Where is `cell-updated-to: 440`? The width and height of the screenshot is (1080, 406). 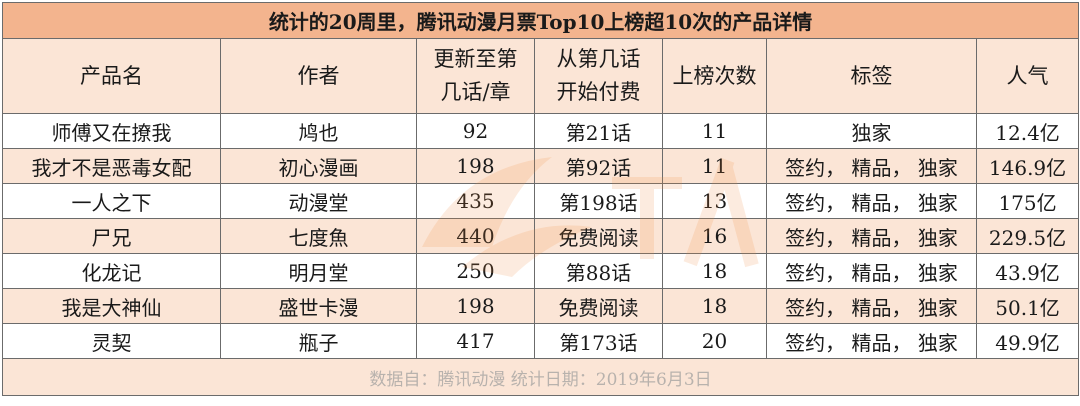 cell-updated-to: 440 is located at coordinates (475, 236).